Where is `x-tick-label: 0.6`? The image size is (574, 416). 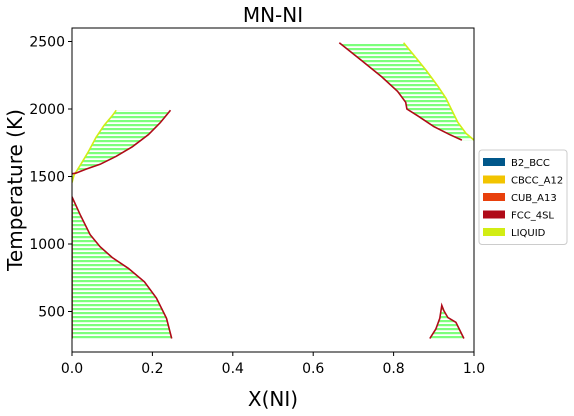
x-tick-label: 0.6 is located at coordinates (313, 369).